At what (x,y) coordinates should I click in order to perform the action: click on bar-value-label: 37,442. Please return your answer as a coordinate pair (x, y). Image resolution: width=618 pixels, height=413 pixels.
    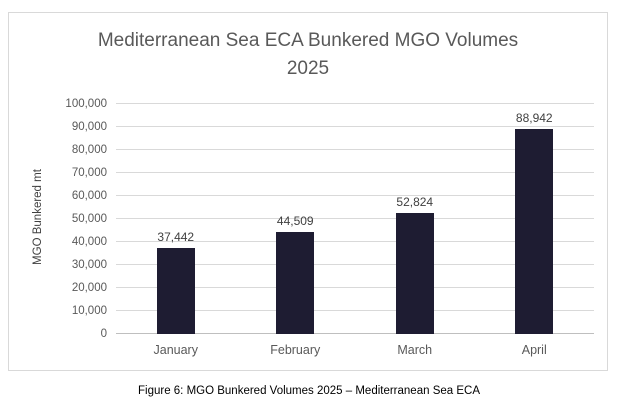
    Looking at the image, I should click on (176, 236).